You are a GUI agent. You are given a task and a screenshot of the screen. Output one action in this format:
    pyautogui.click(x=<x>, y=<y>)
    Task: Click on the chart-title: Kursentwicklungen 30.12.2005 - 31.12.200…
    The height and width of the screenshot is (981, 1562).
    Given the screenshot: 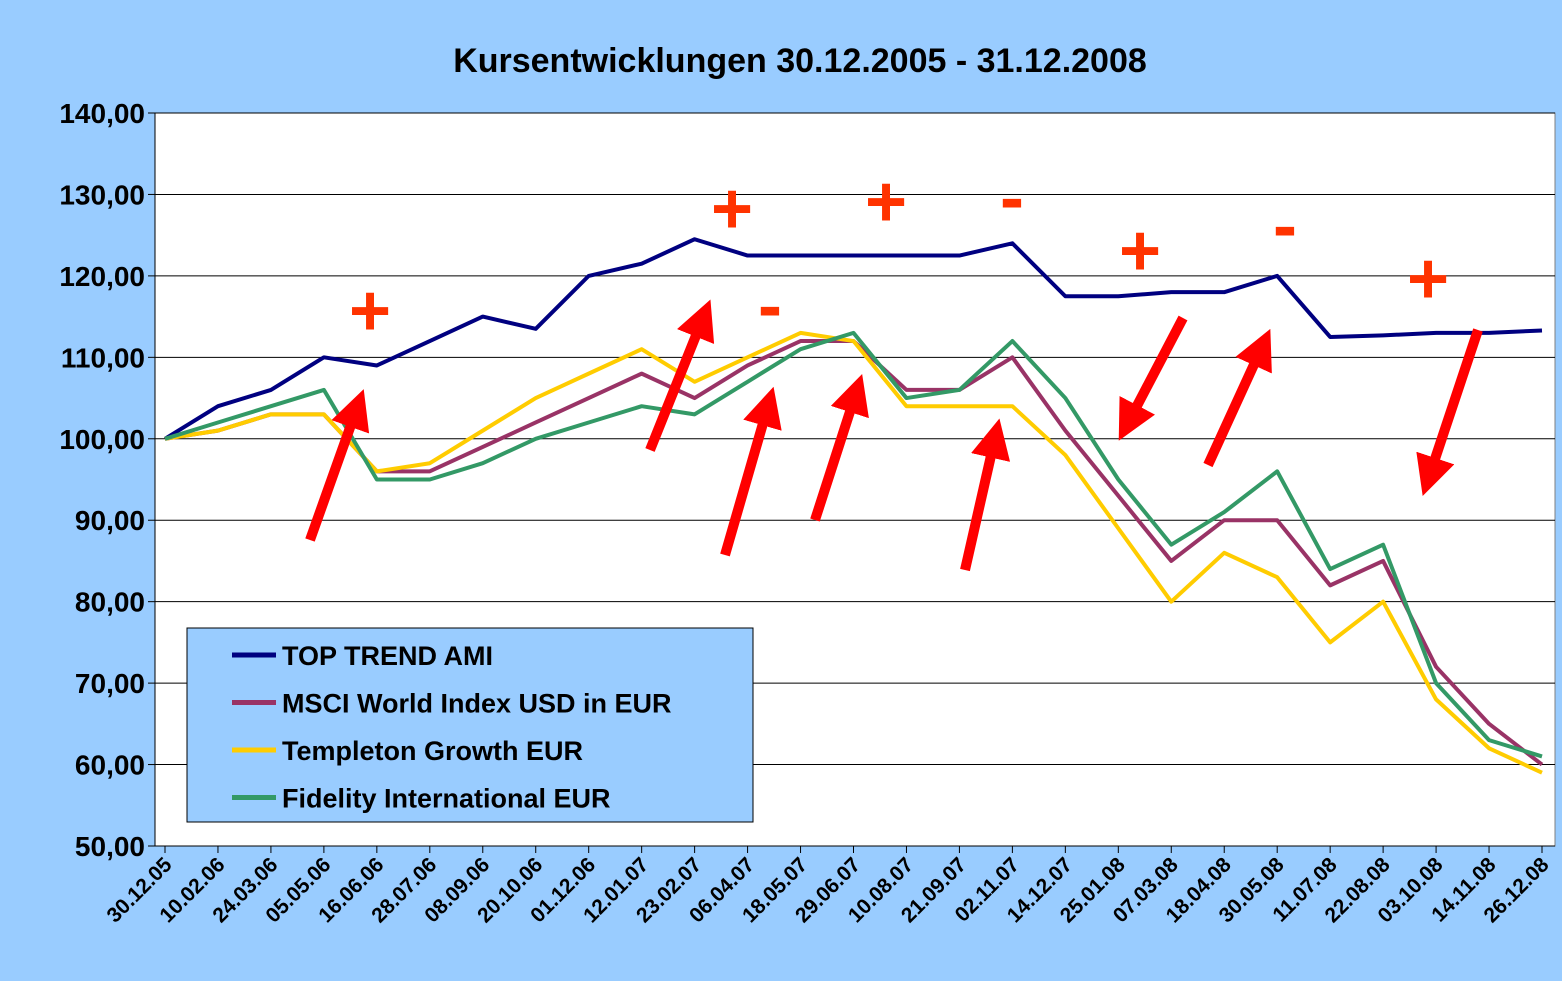 What is the action you would take?
    pyautogui.click(x=800, y=61)
    